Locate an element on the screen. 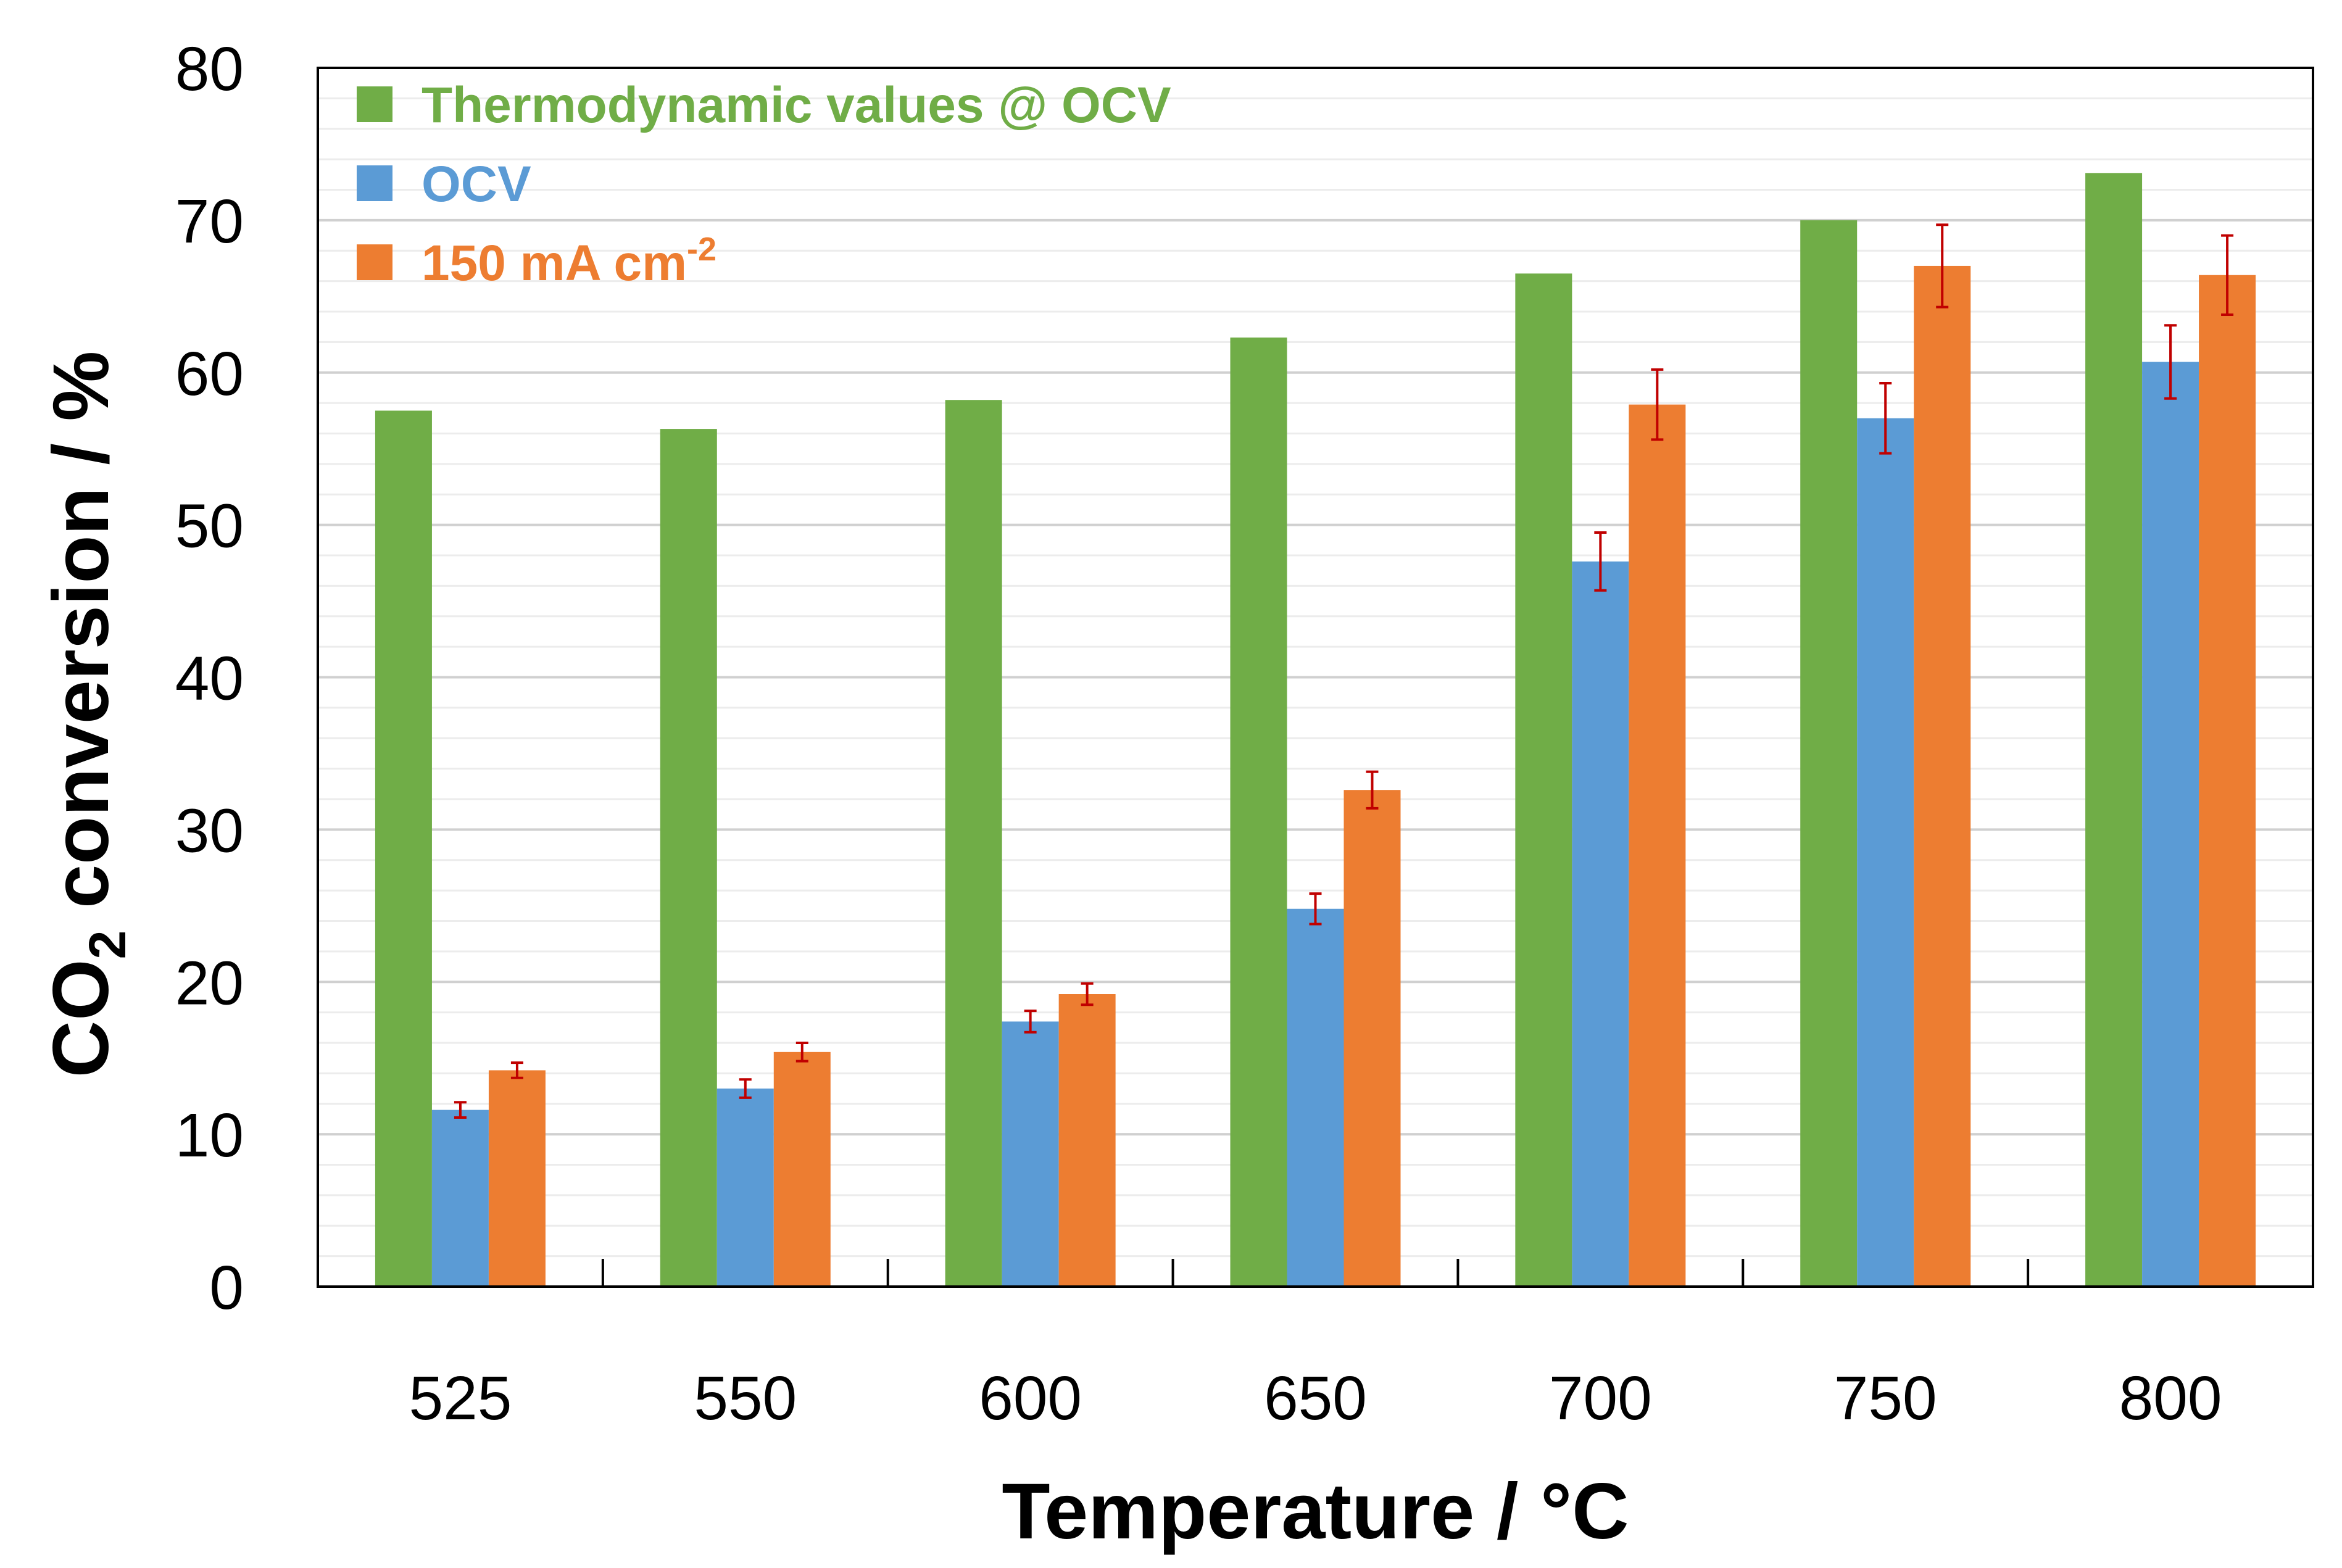 Image resolution: width=2342 pixels, height=1568 pixels. x-tick-label: 700 is located at coordinates (1600, 1398).